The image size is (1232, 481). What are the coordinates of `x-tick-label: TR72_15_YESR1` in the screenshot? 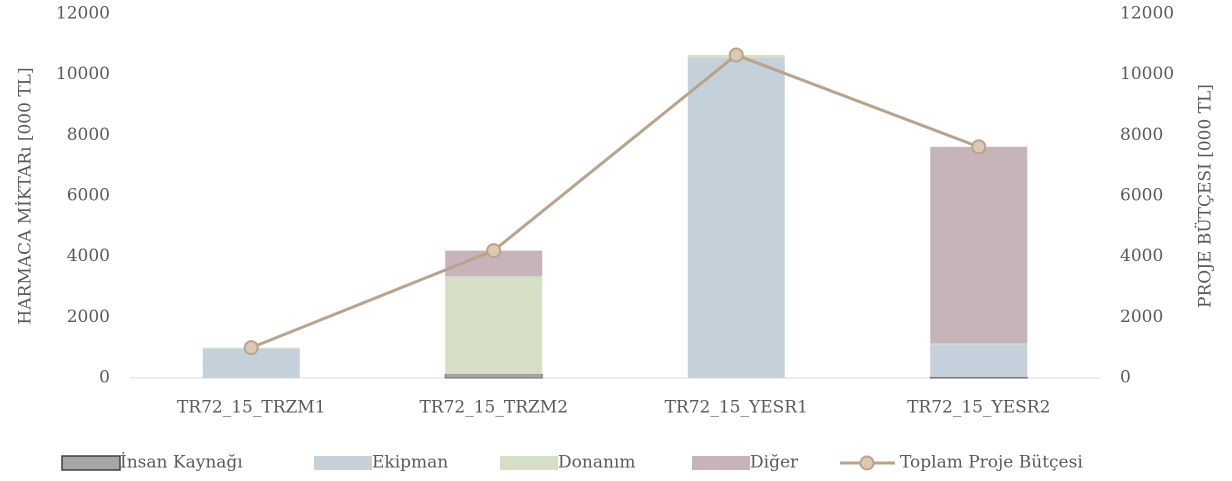 It's located at (736, 408).